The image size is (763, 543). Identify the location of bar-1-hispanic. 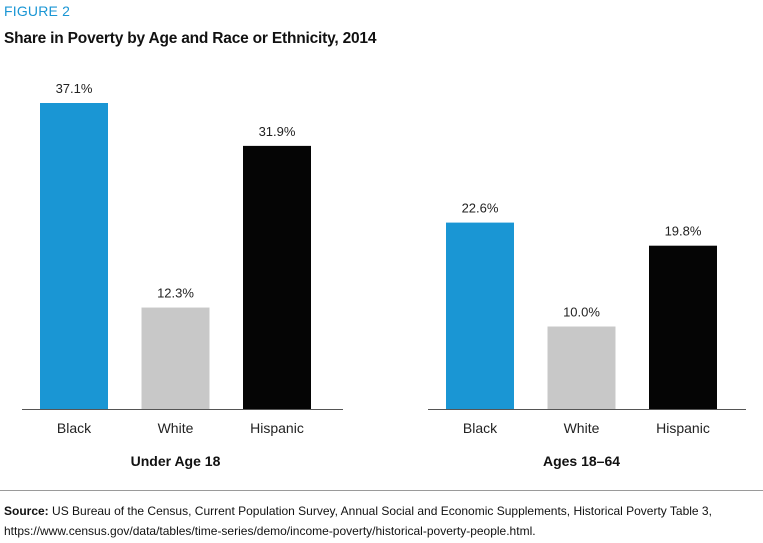
(683, 327).